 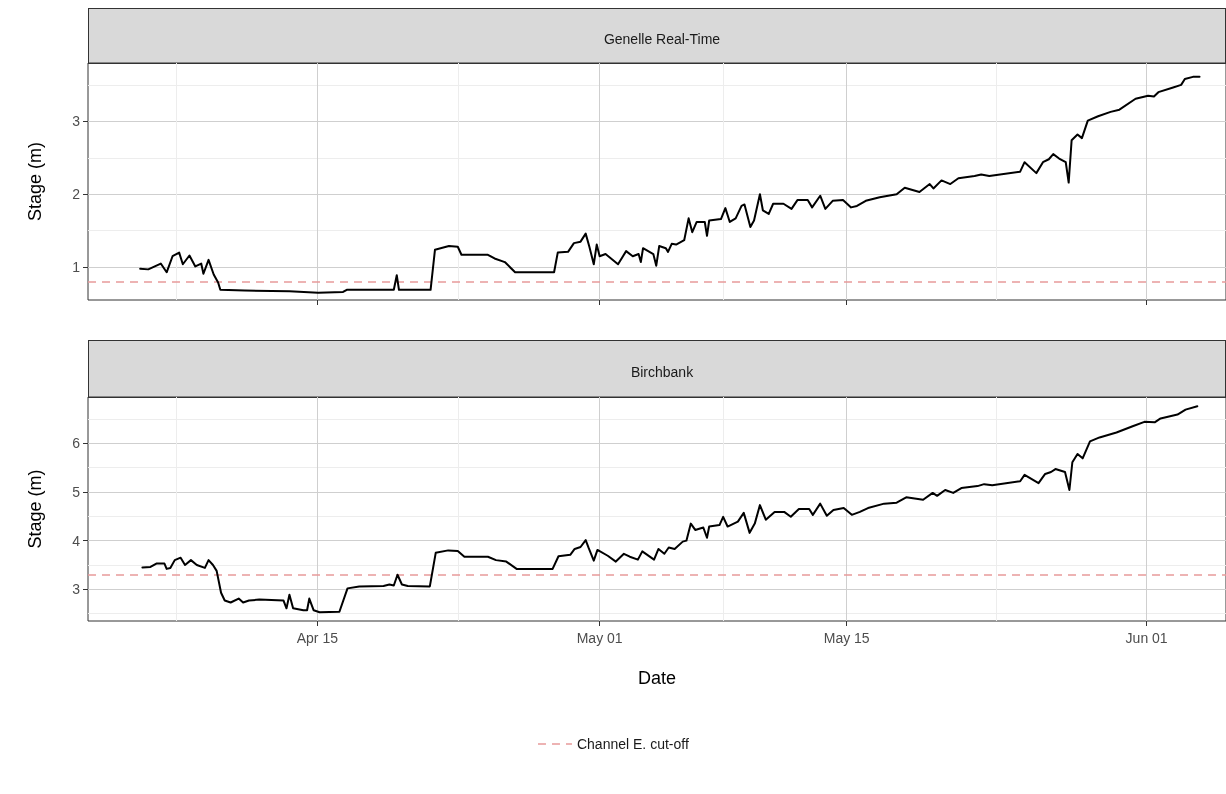 What do you see at coordinates (662, 38) in the screenshot?
I see `chart-title: Genelle Real-Time` at bounding box center [662, 38].